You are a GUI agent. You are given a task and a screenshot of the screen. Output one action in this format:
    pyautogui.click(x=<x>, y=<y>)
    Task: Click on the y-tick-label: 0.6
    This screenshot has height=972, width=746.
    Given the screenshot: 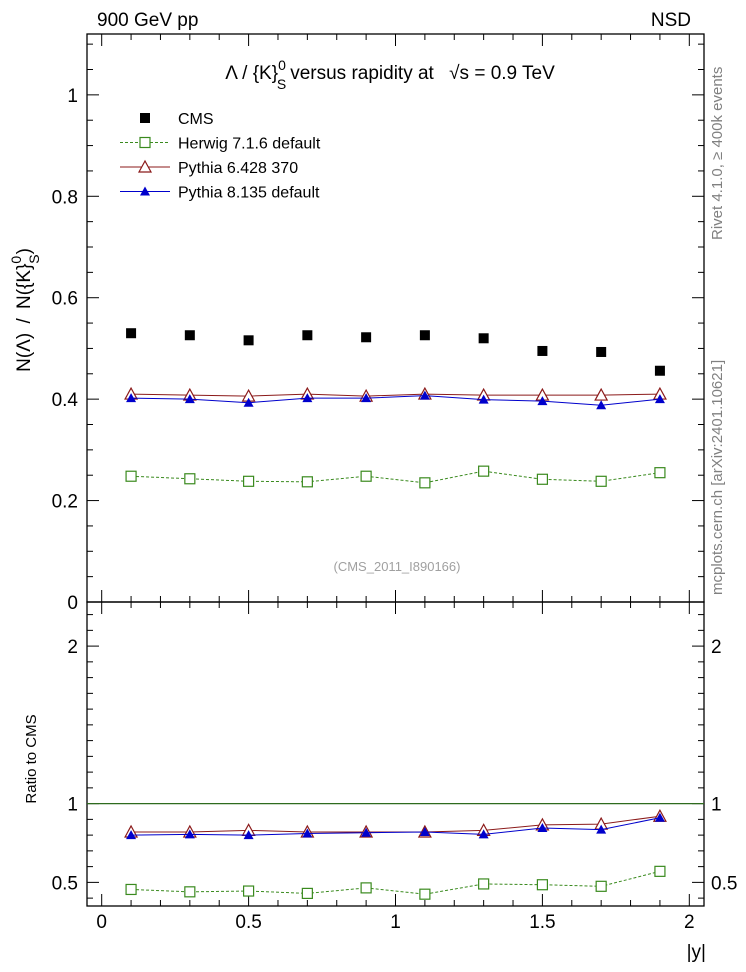 What is the action you would take?
    pyautogui.click(x=65, y=299)
    